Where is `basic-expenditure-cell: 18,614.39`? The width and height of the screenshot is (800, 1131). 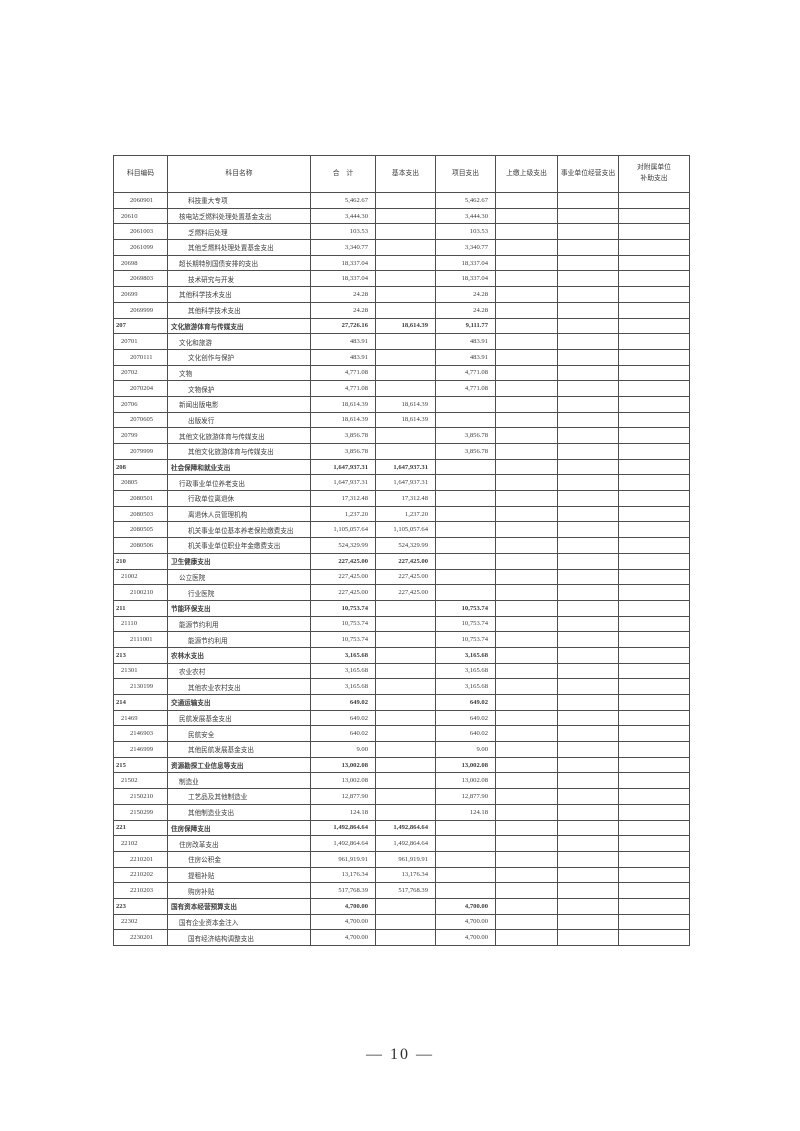
basic-expenditure-cell: 18,614.39 is located at coordinates (405, 326).